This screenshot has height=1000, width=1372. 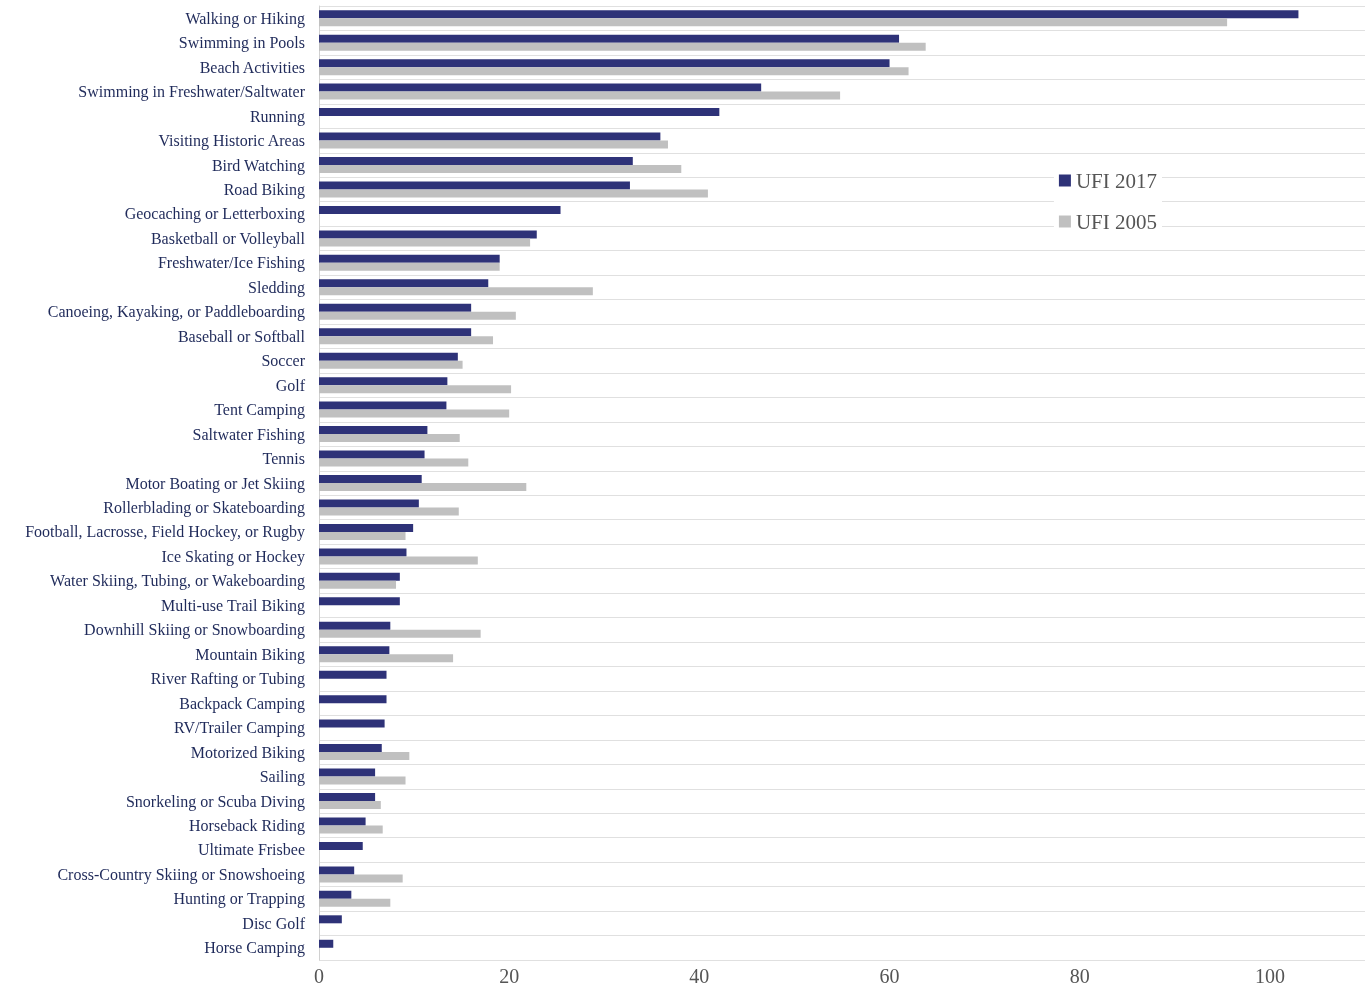 What do you see at coordinates (274, 923) in the screenshot?
I see `y-tick-label: Disc Golf` at bounding box center [274, 923].